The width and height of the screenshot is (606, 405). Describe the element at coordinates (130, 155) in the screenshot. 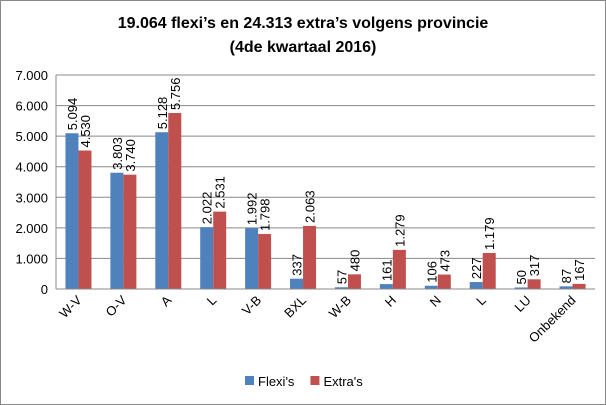

I see `value-label: 3.740` at that location.